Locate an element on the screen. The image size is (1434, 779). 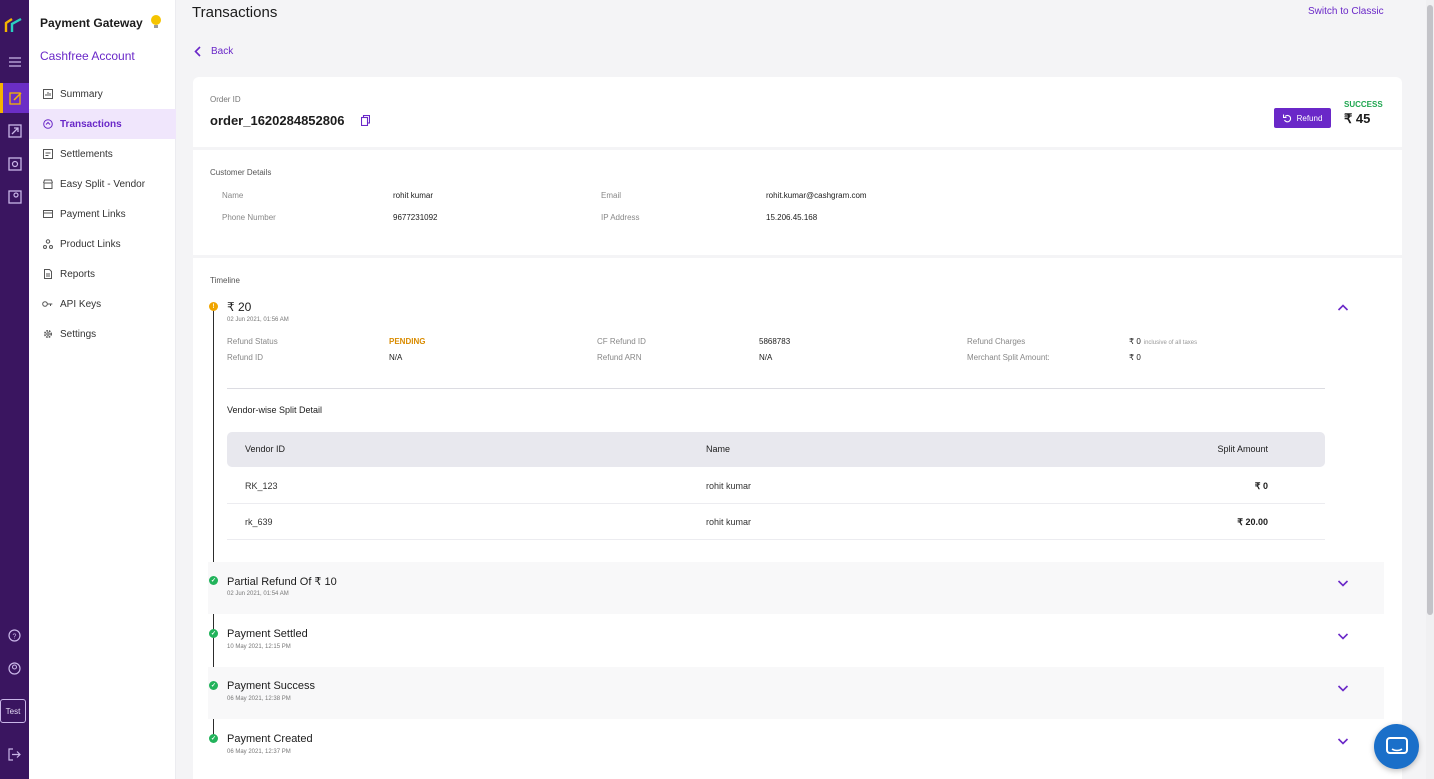
sidebar-item-label: Summary is located at coordinates (81, 94).